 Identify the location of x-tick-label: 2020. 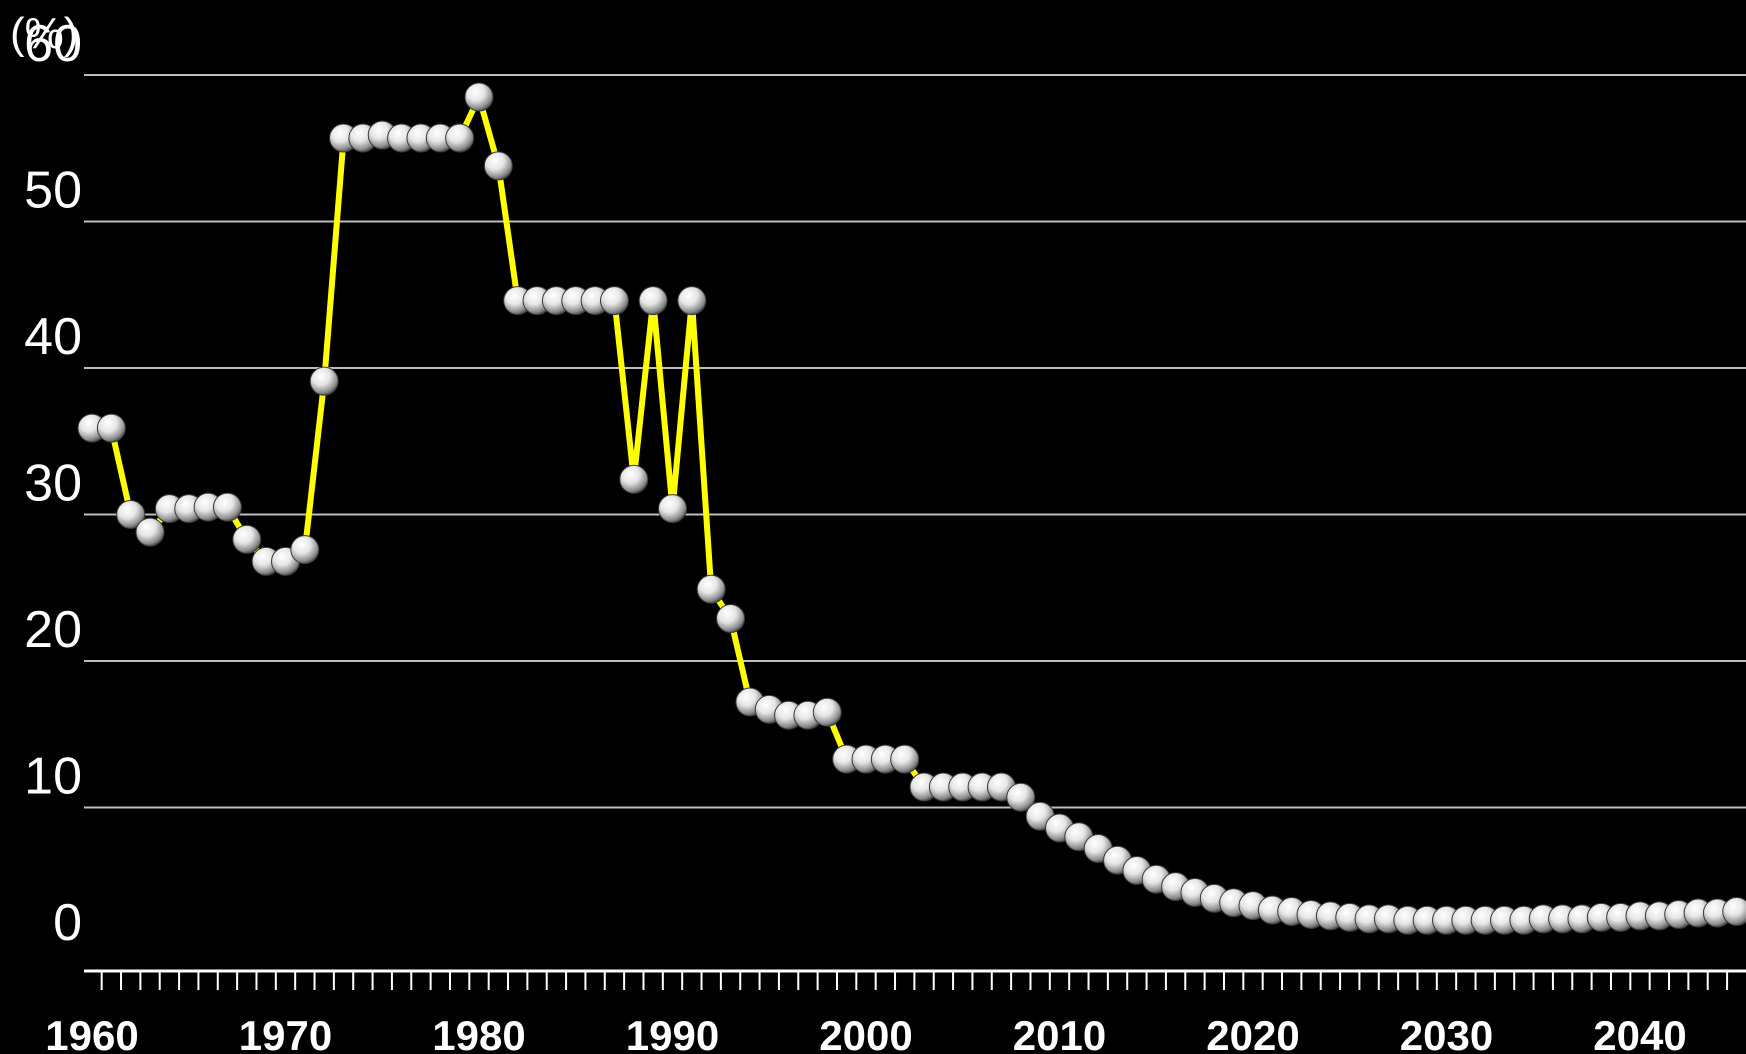
(1252, 1033).